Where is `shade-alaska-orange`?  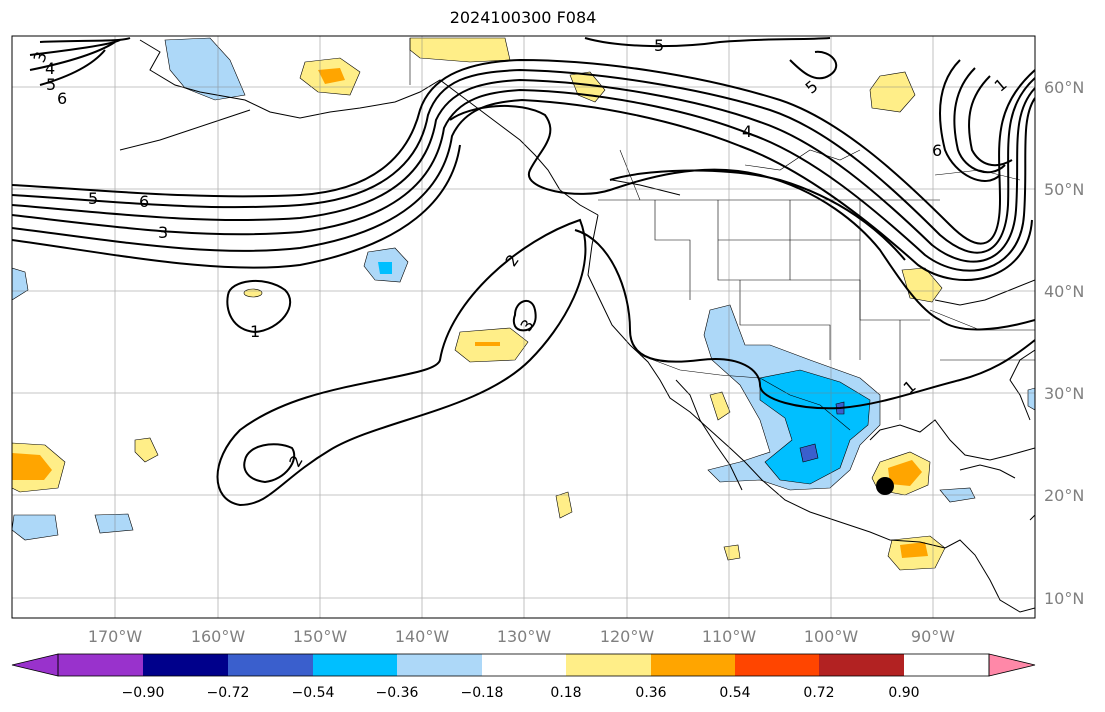 shade-alaska-orange is located at coordinates (331, 76).